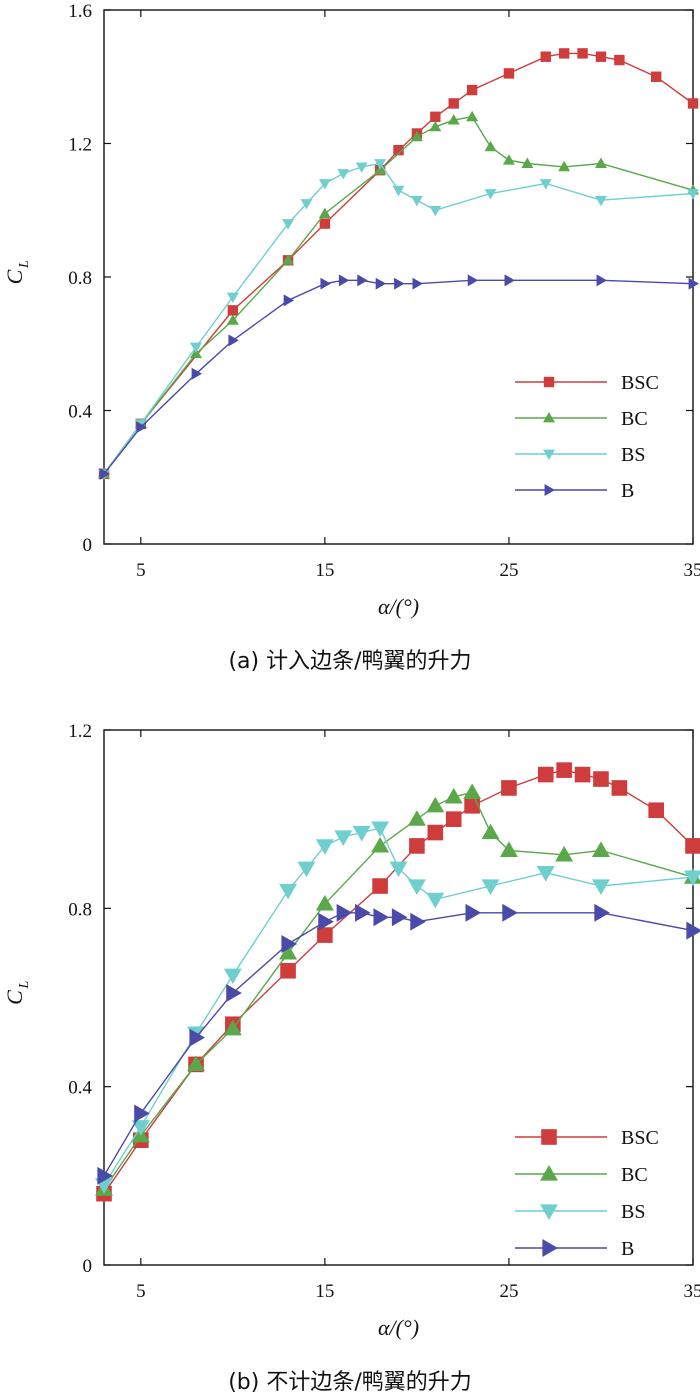 Image resolution: width=700 pixels, height=1400 pixels. I want to click on y-axis-title: CL, so click(17, 272).